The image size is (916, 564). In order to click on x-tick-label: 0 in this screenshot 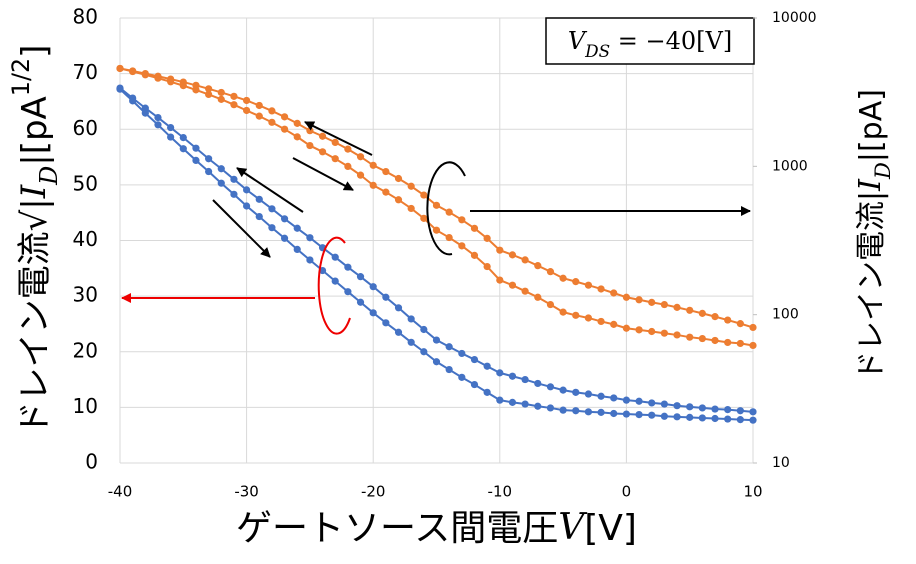, I will do `click(627, 492)`.